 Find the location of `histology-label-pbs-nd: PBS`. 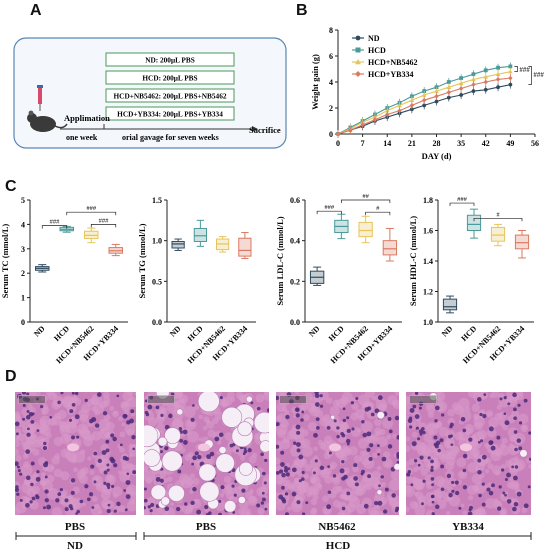

histology-label-pbs-nd: PBS is located at coordinates (75, 527).